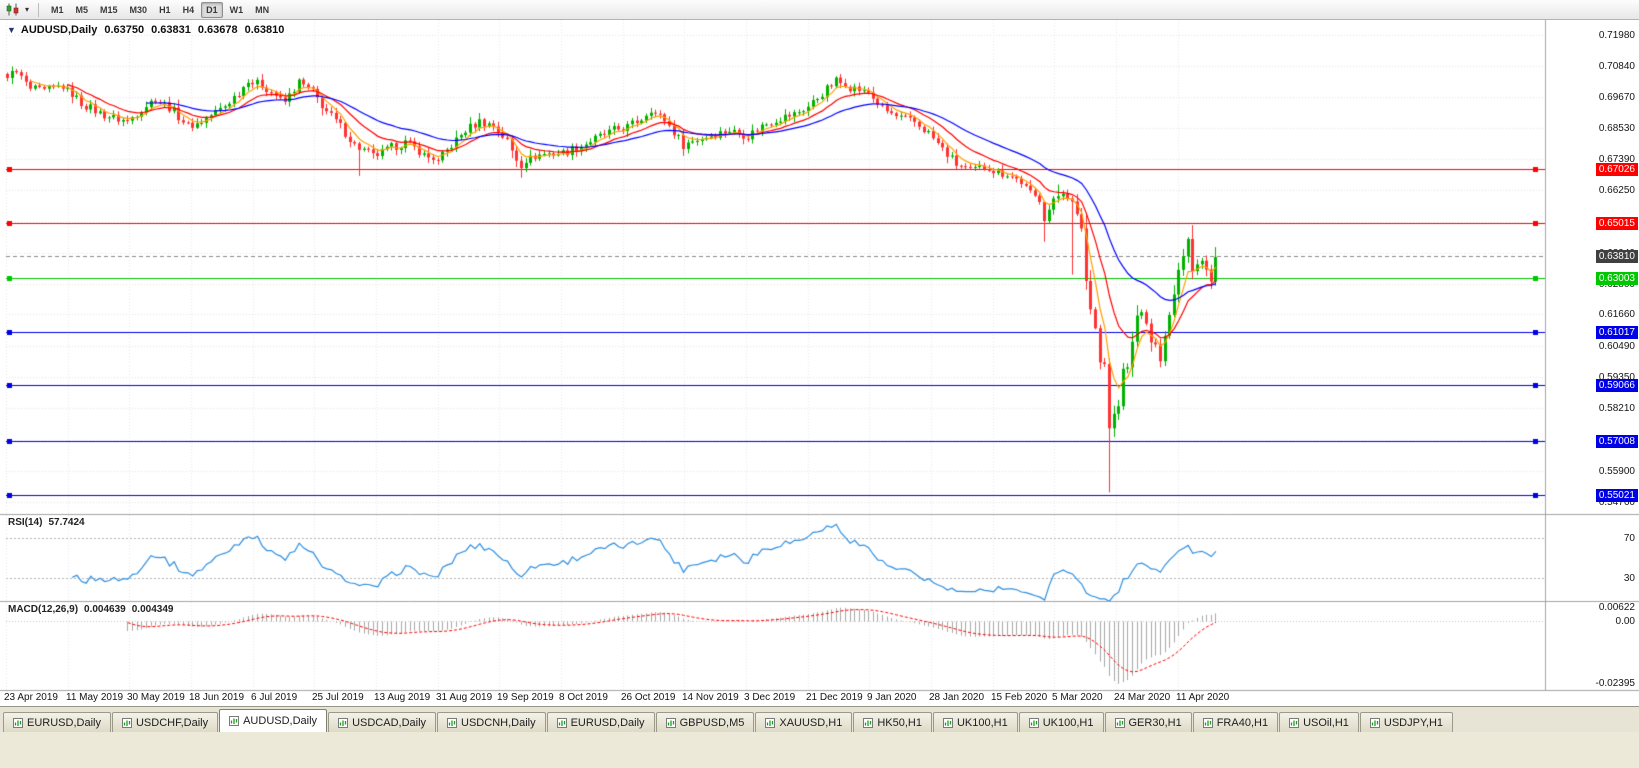  I want to click on timeframe-button-h4: H4, so click(188, 9).